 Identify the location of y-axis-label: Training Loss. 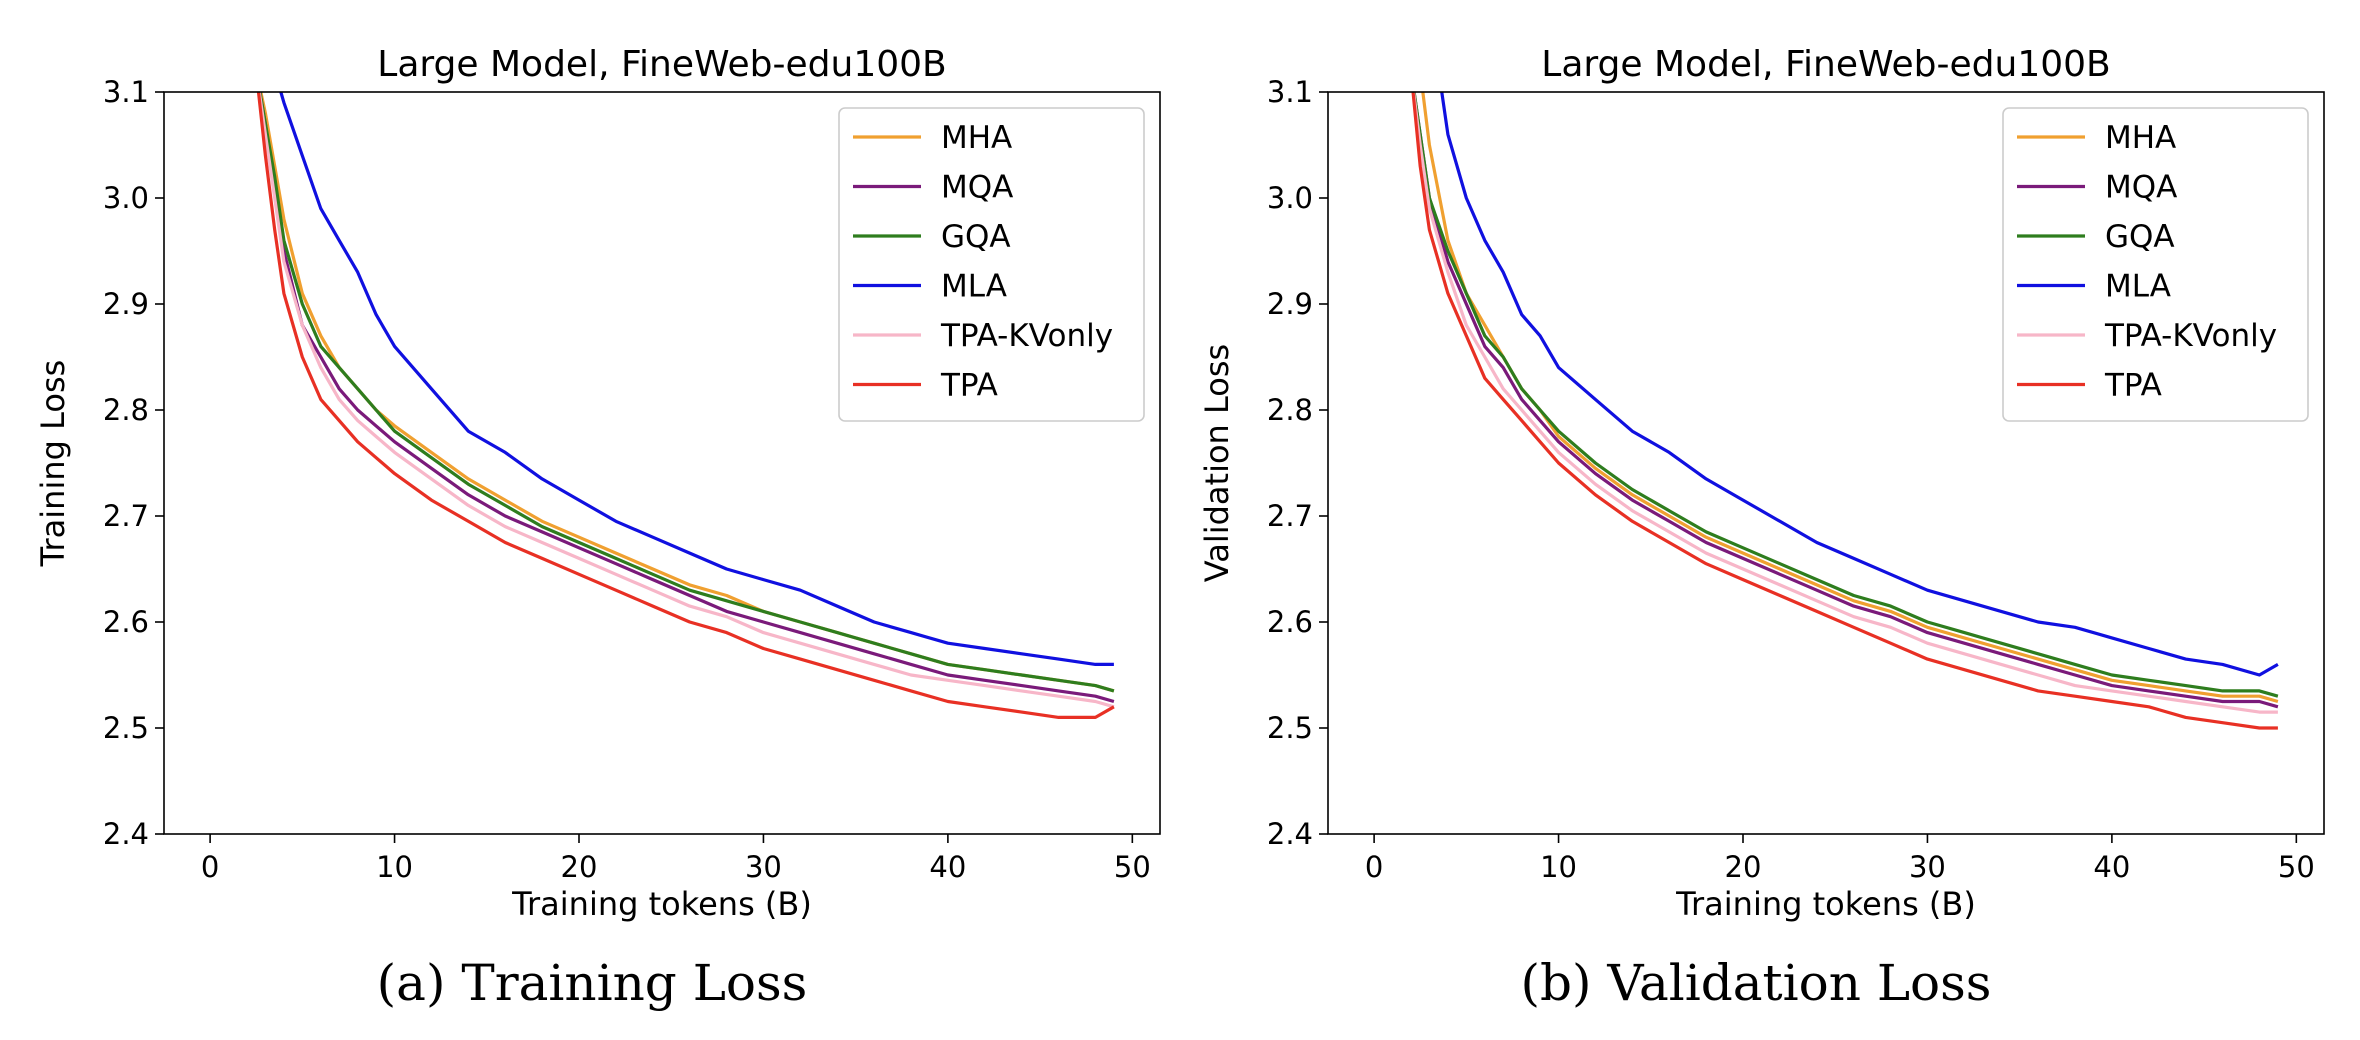
(53, 464).